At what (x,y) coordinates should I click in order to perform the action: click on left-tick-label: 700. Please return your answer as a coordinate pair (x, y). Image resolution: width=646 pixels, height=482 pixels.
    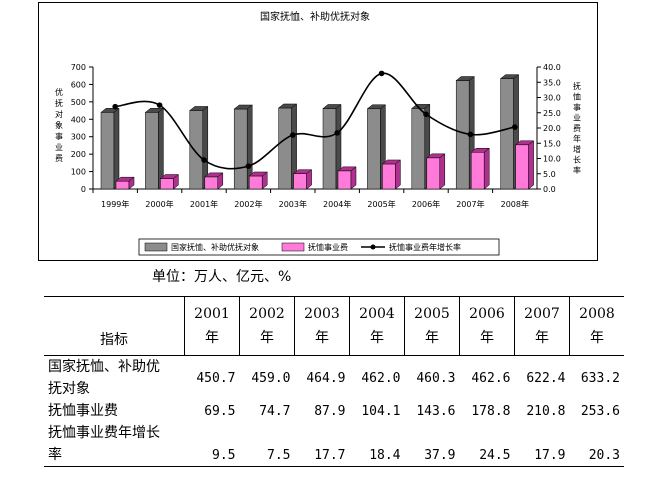
    Looking at the image, I should click on (78, 67).